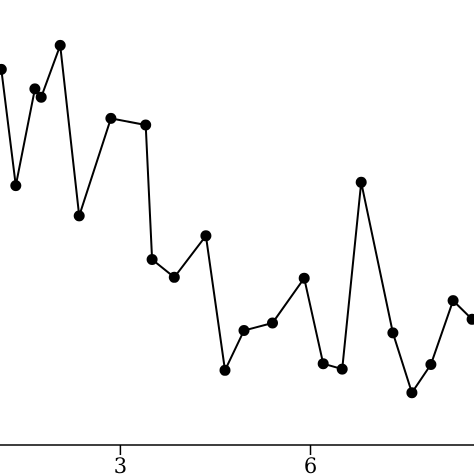 The width and height of the screenshot is (474, 474). I want to click on x-tick-label: 6, so click(310, 464).